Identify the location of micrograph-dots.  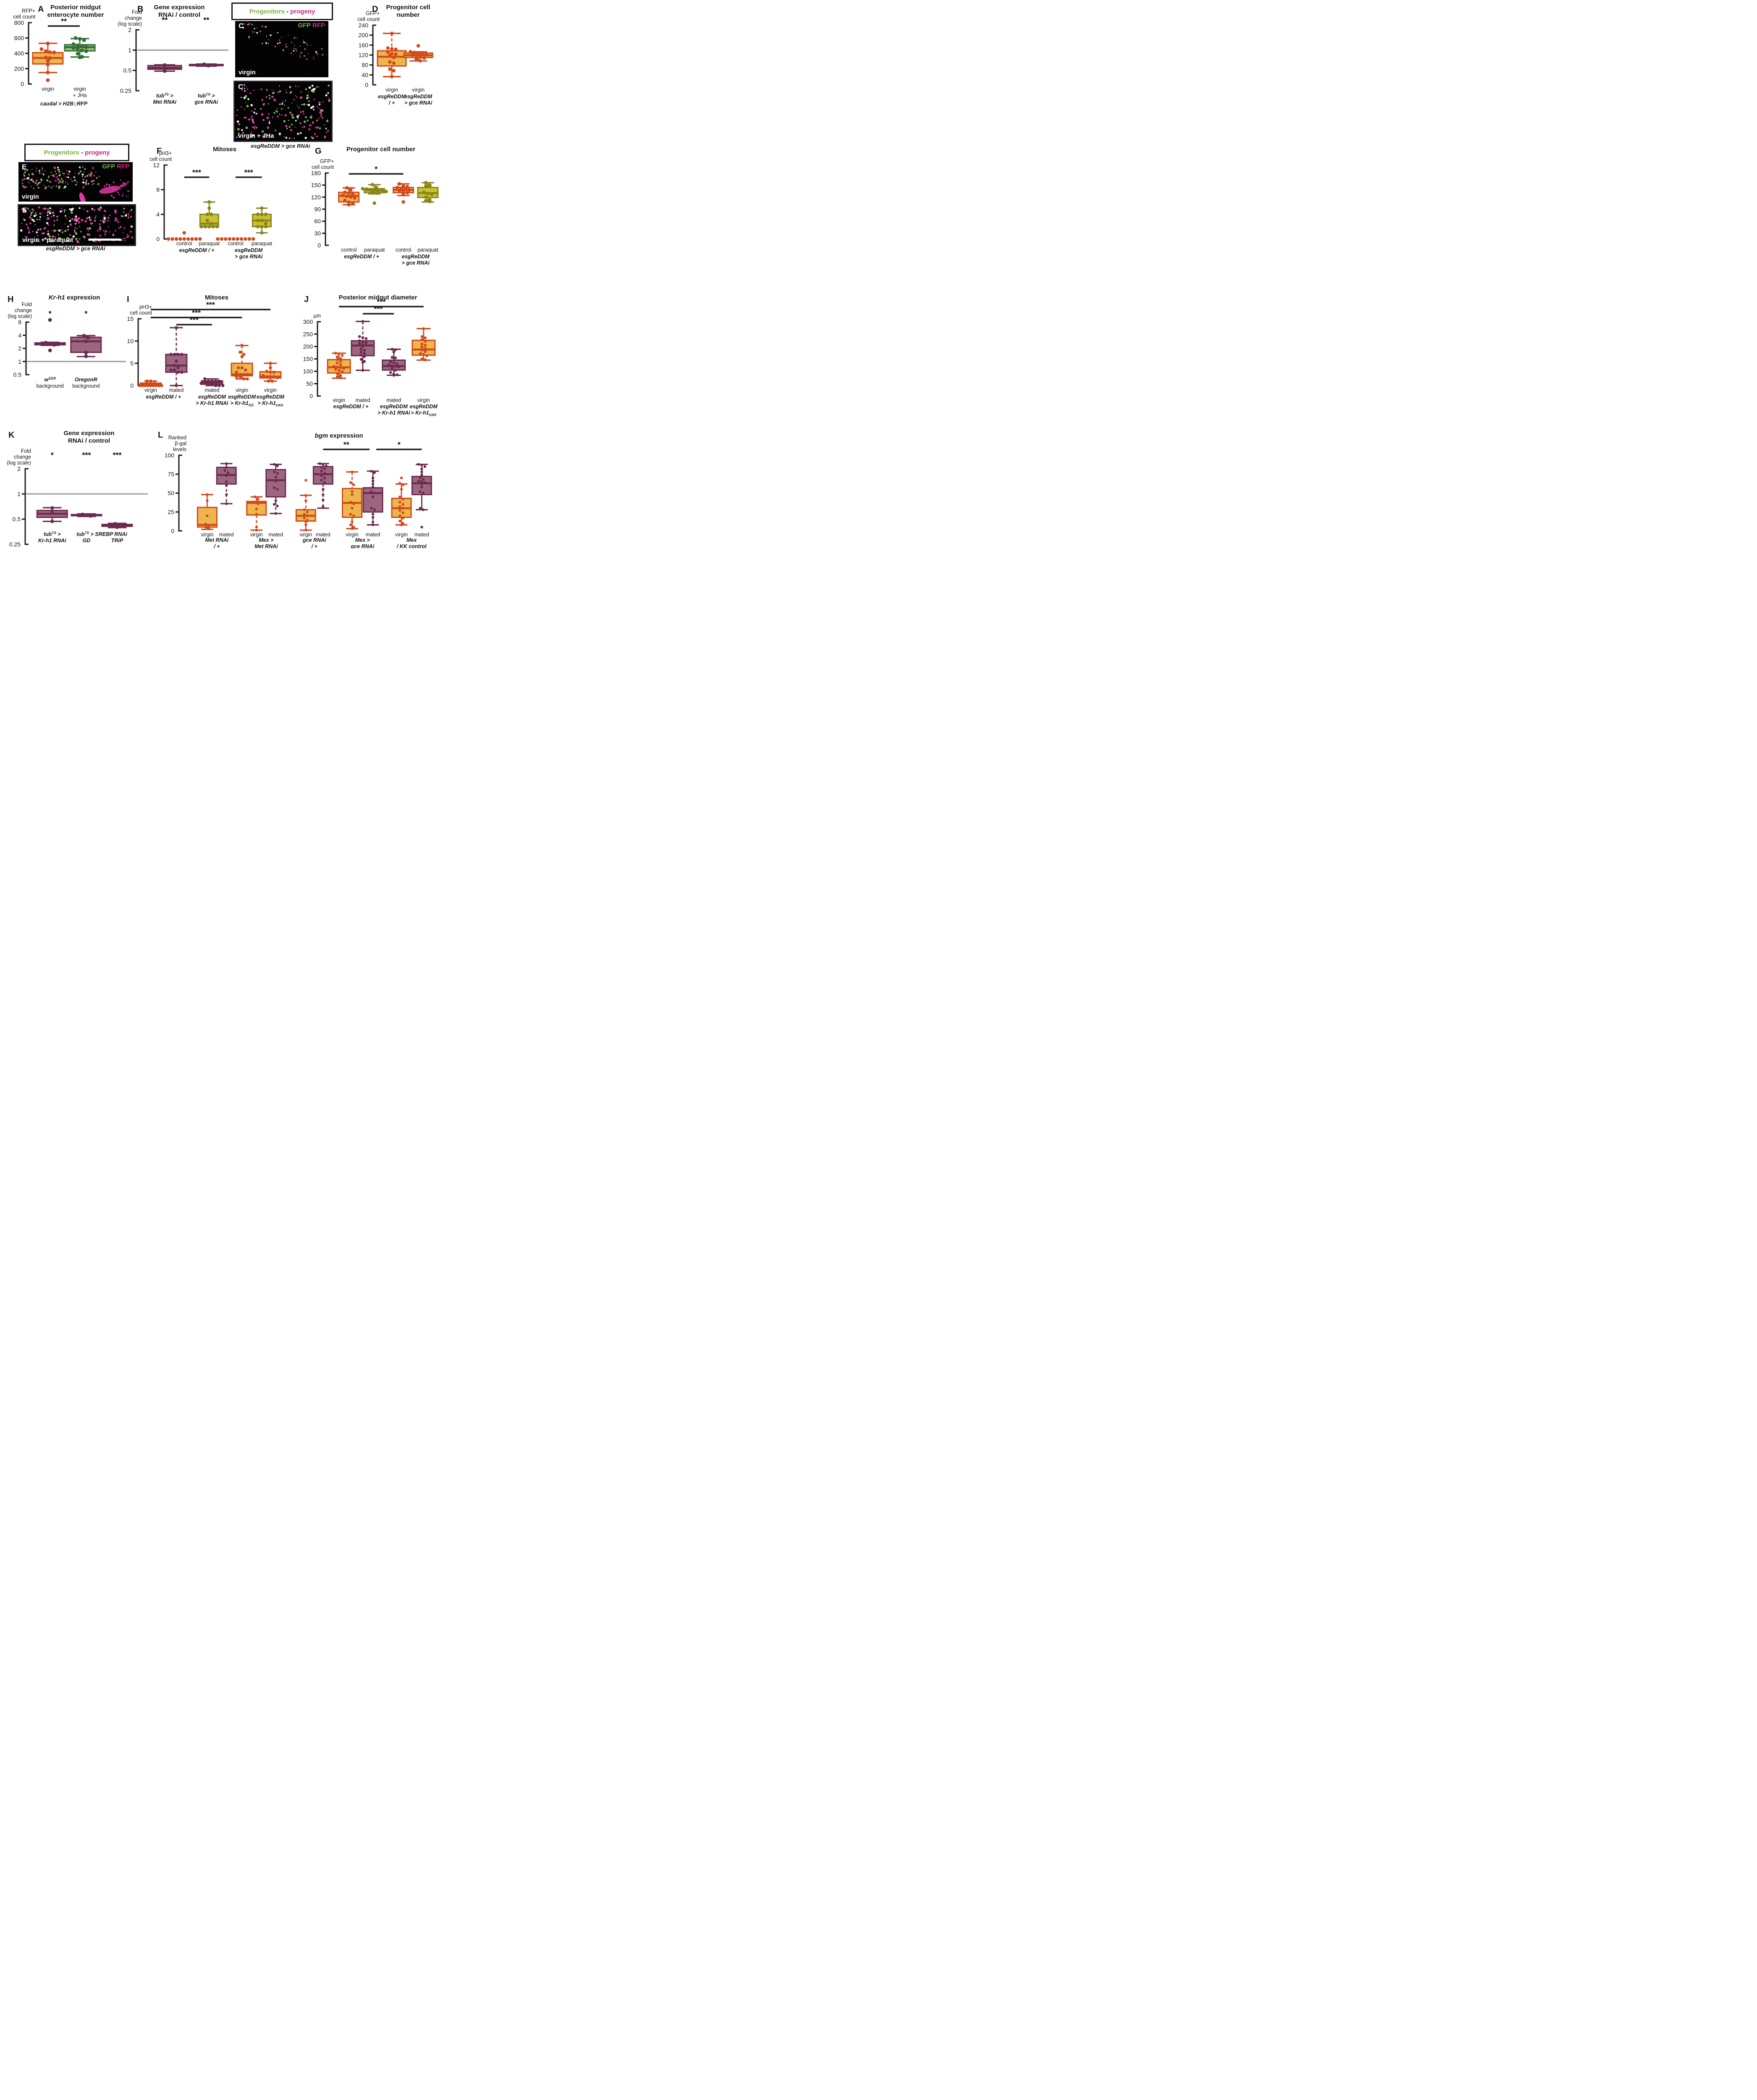
(281, 49).